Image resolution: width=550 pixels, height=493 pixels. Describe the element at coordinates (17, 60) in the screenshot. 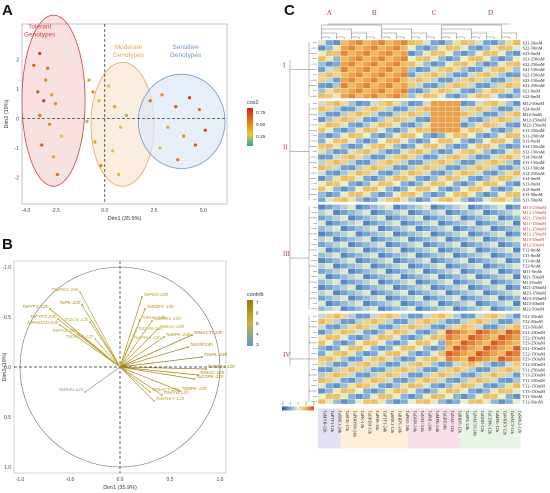

I see `y-tick-label: 2` at that location.